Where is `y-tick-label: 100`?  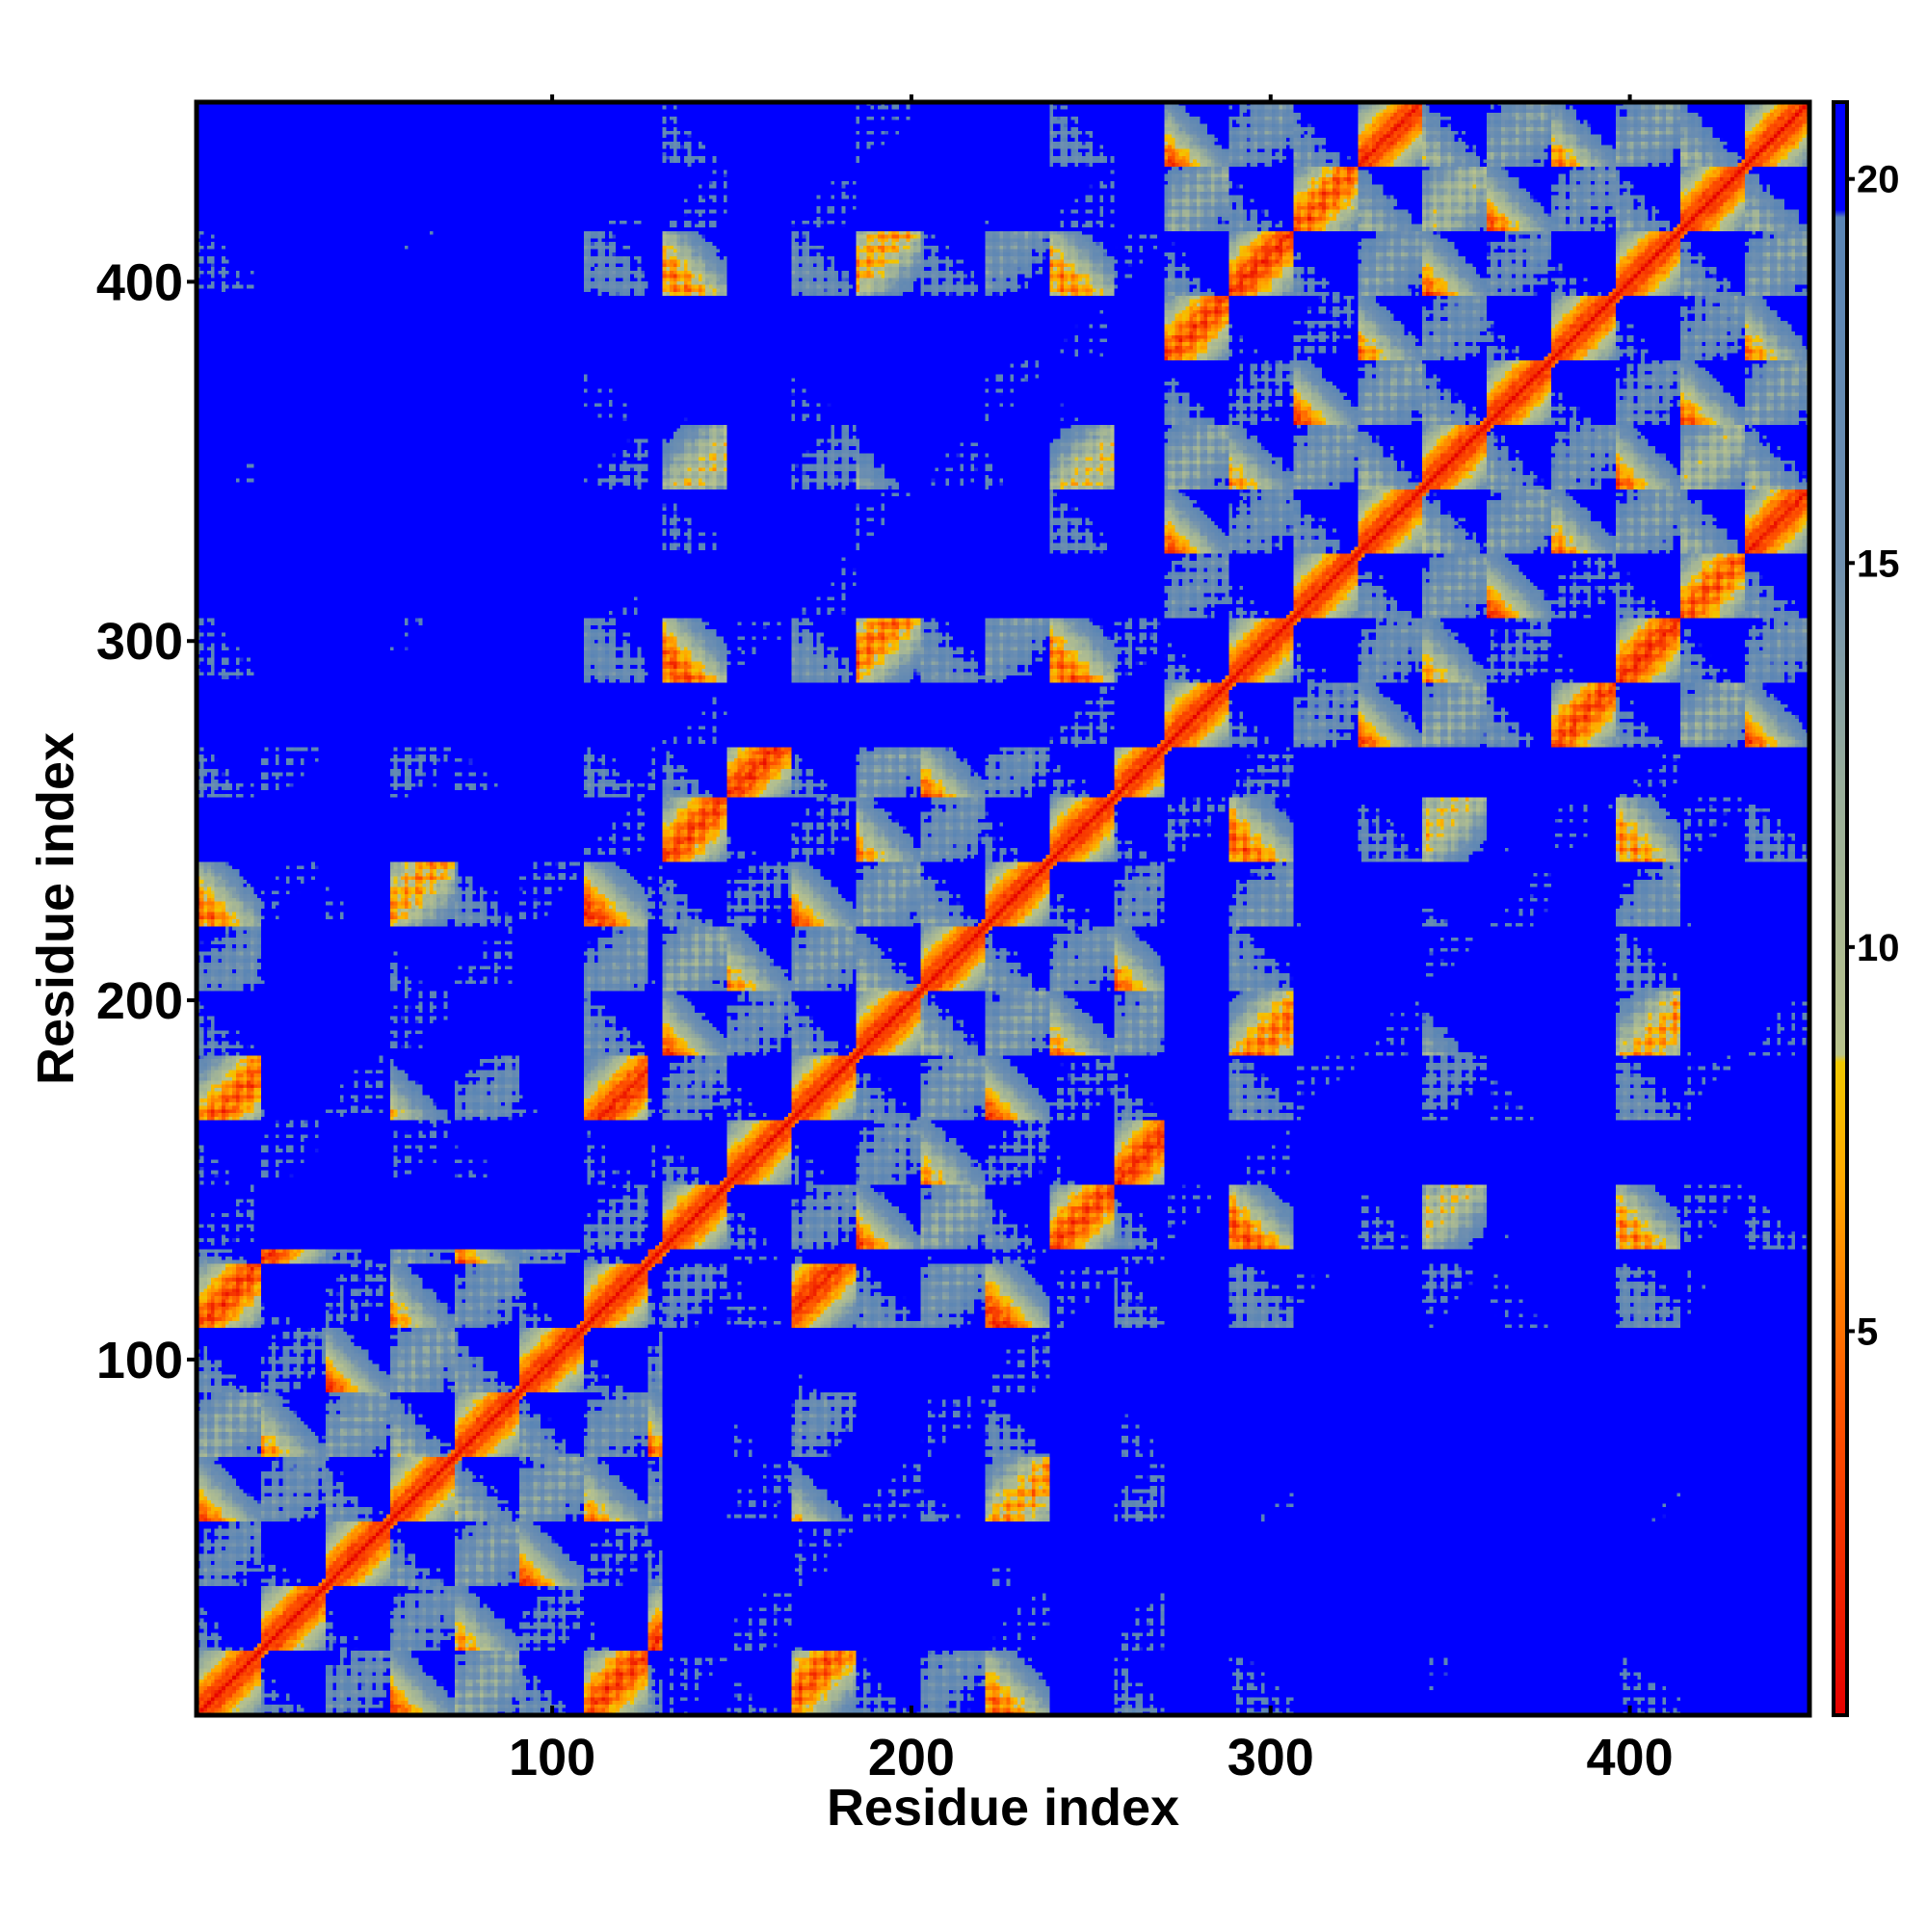
y-tick-label: 100 is located at coordinates (139, 1360).